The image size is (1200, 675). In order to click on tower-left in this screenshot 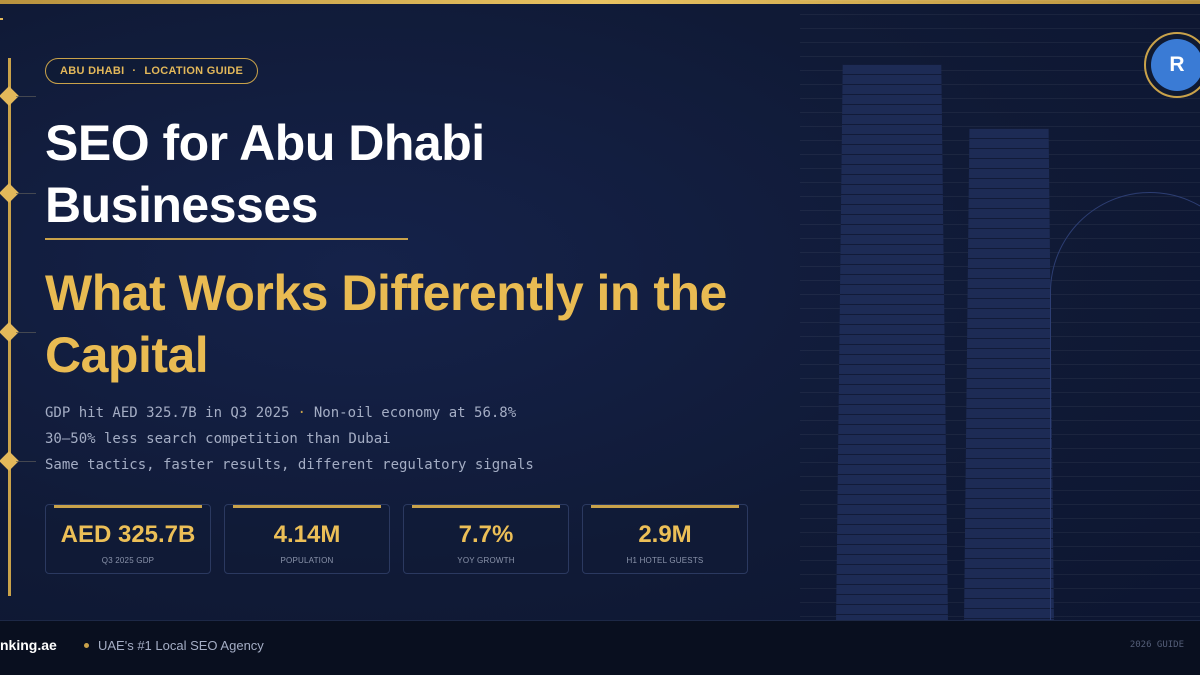, I will do `click(892, 342)`.